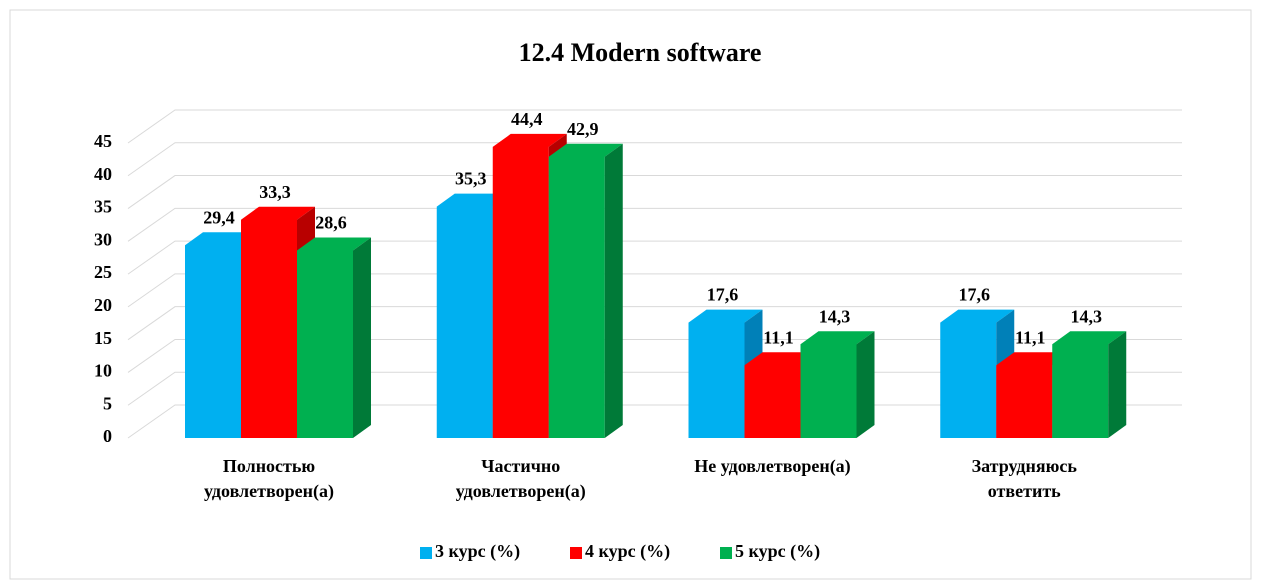 The height and width of the screenshot is (580, 1262). Describe the element at coordinates (521, 479) in the screenshot. I see `x-tick-label: Частично удовлетворен(а)` at that location.